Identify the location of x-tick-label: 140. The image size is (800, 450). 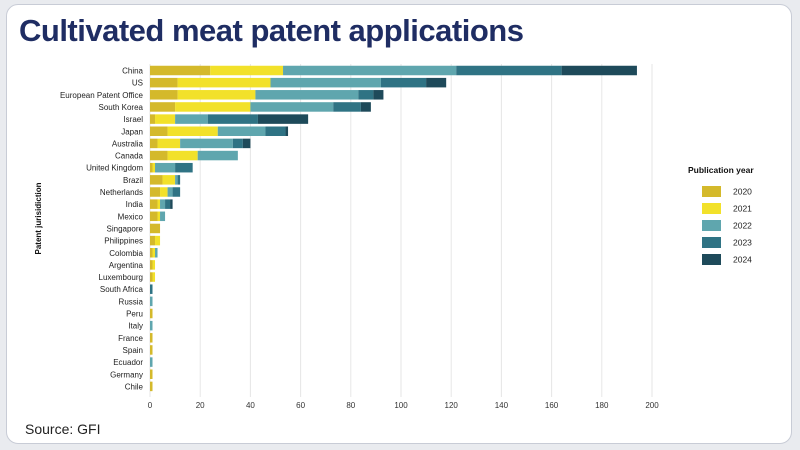
(502, 405).